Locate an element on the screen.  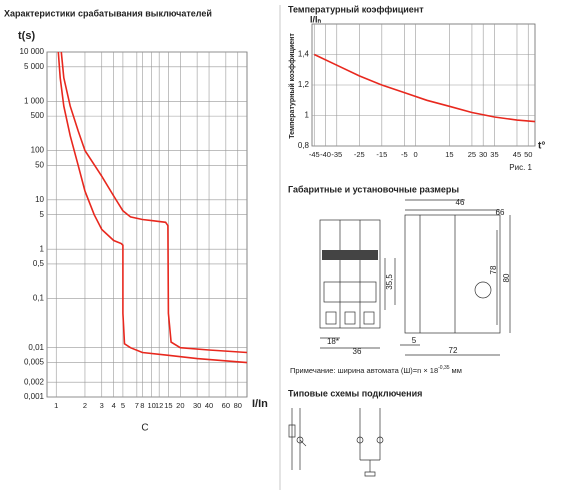
x-tick-label: 1 is located at coordinates (56, 405).